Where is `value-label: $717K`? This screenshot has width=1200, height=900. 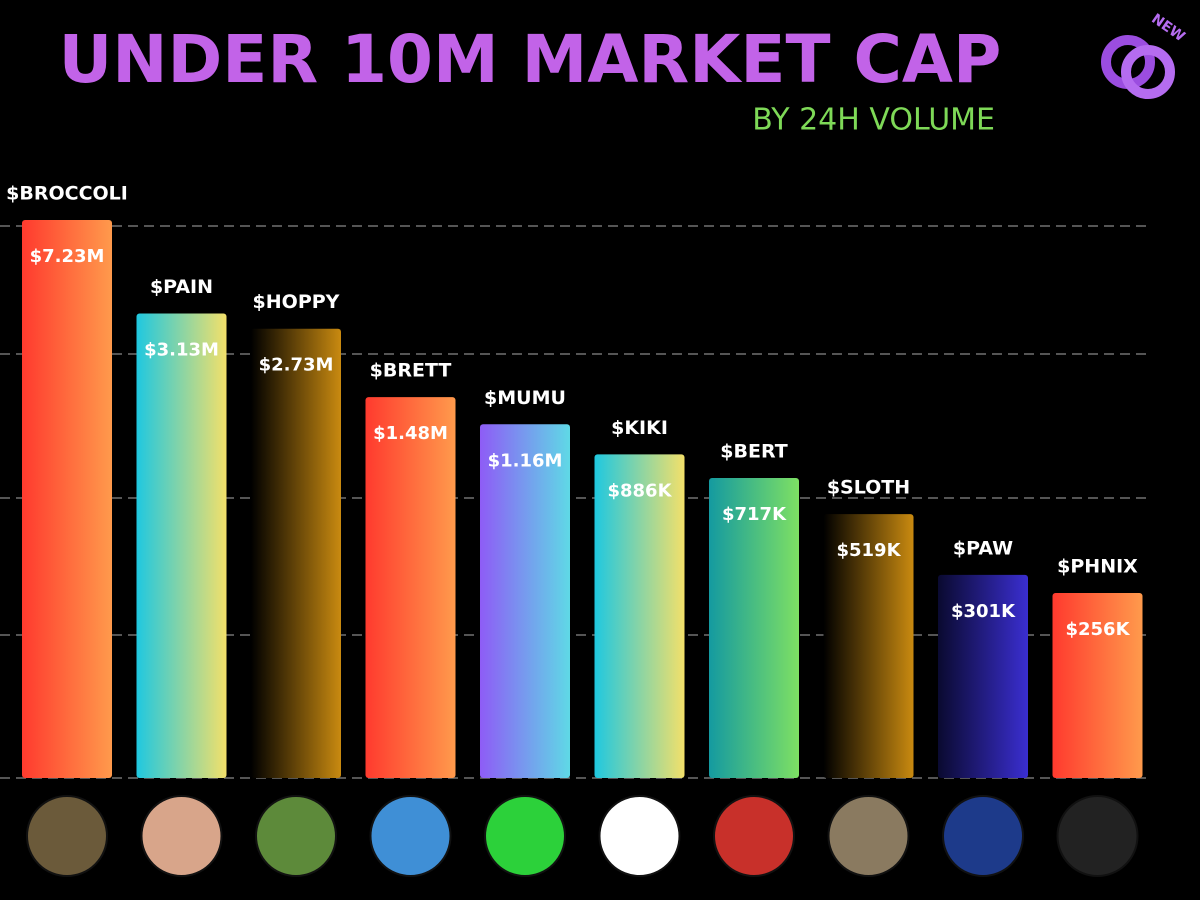
value-label: $717K is located at coordinates (754, 514).